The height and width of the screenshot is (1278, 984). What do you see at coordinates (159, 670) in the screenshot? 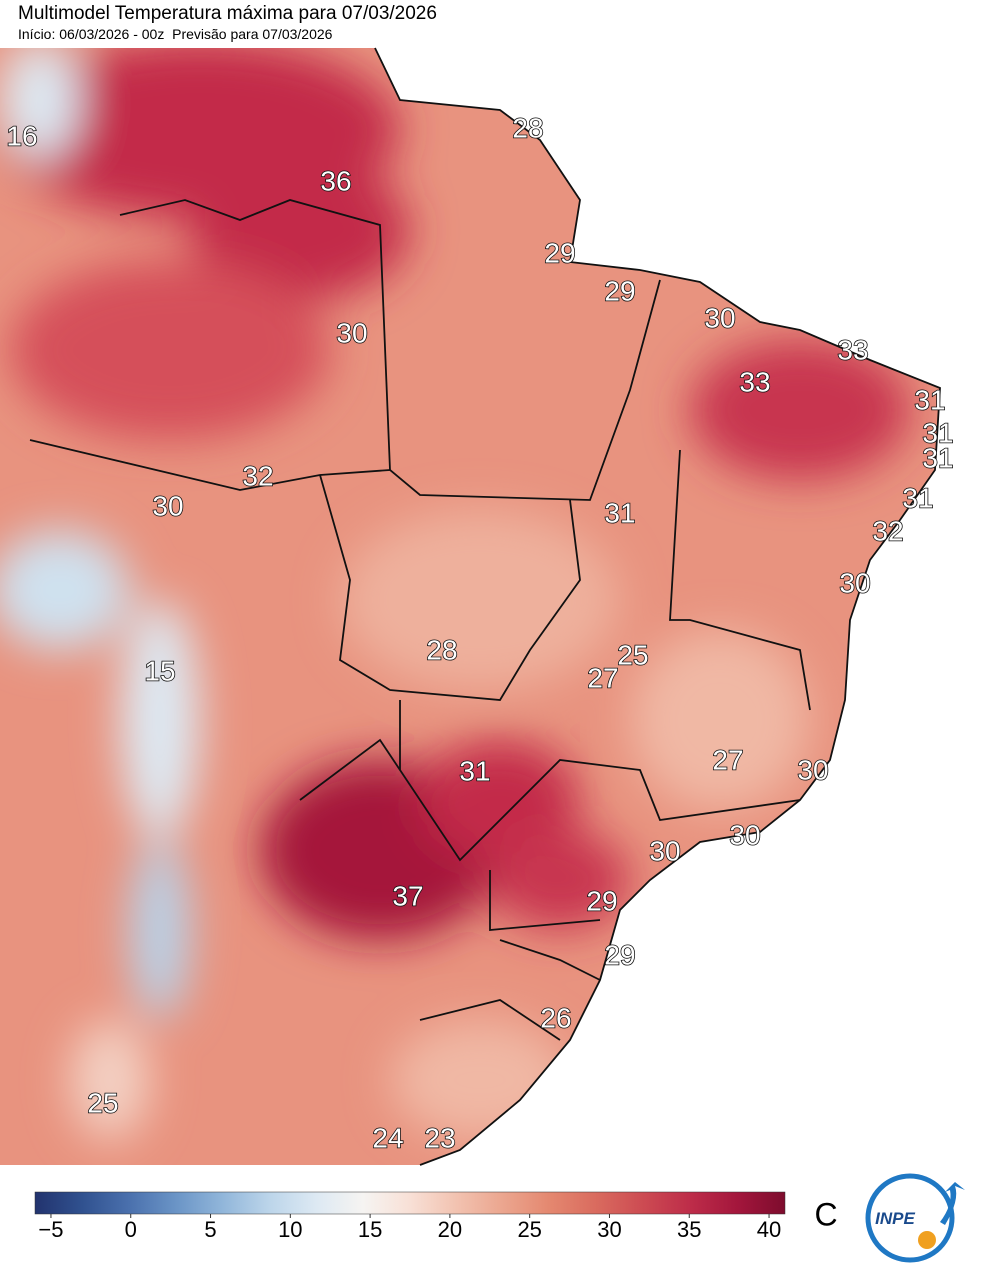
I see `temperature-label: 15` at bounding box center [159, 670].